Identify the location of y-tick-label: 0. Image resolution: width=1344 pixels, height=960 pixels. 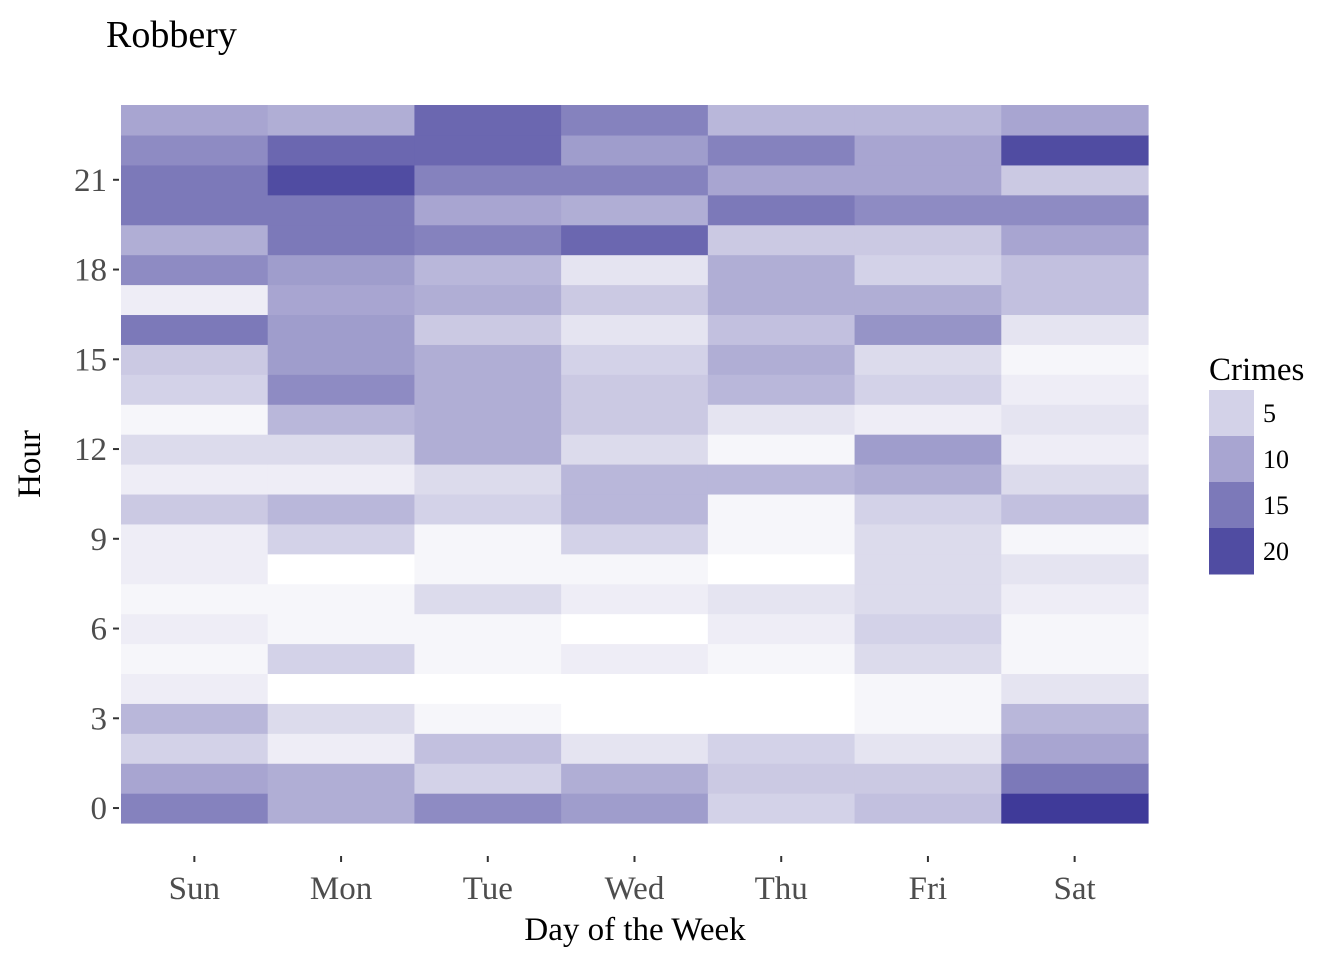
(99, 809).